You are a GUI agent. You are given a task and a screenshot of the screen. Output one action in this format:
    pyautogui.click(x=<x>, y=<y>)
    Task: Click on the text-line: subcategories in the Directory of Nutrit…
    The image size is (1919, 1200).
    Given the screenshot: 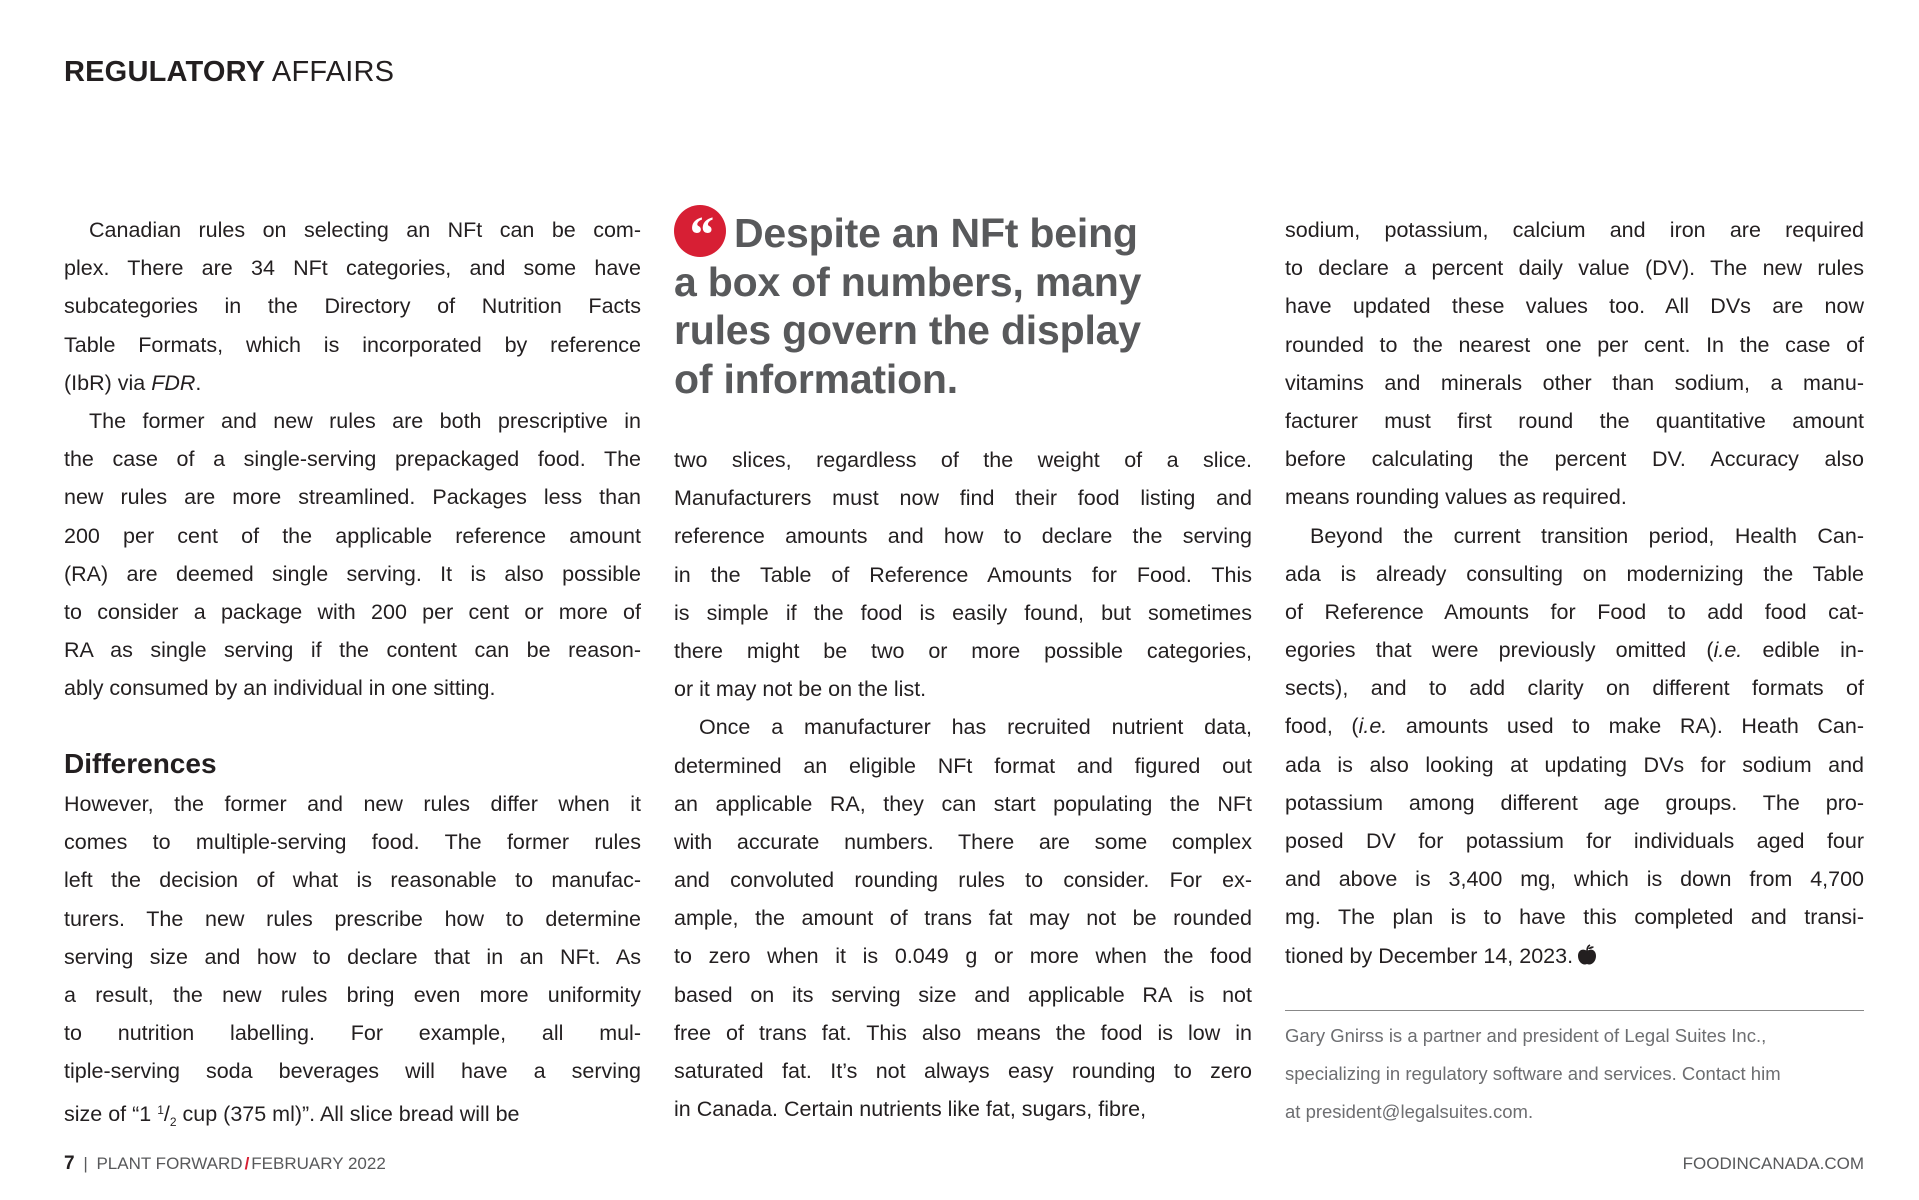 What is the action you would take?
    pyautogui.click(x=352, y=306)
    